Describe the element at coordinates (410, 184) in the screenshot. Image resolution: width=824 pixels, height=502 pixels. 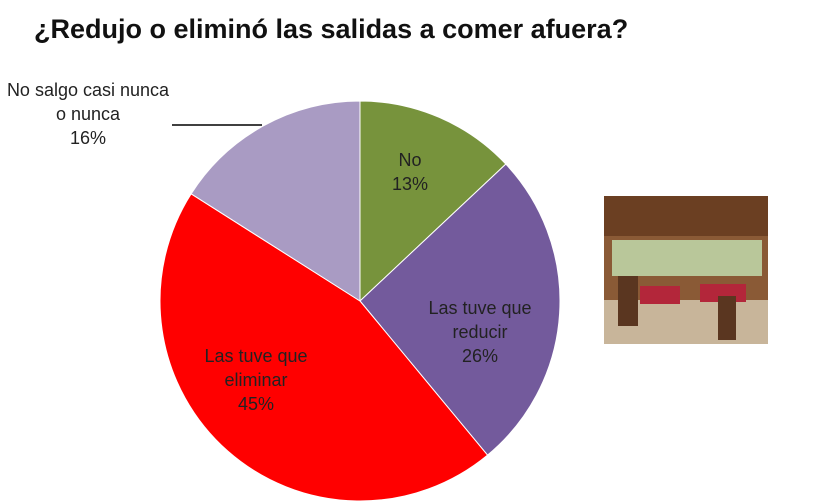
I see `value-label: 13%` at that location.